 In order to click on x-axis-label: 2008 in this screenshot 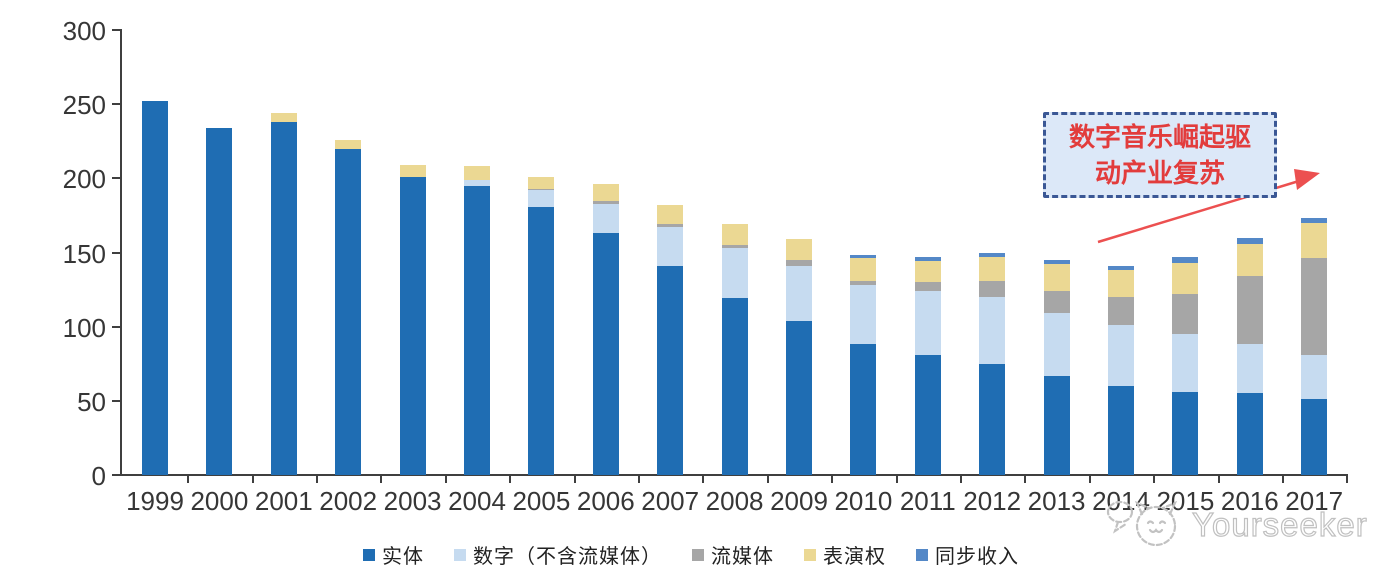, I will do `click(734, 501)`.